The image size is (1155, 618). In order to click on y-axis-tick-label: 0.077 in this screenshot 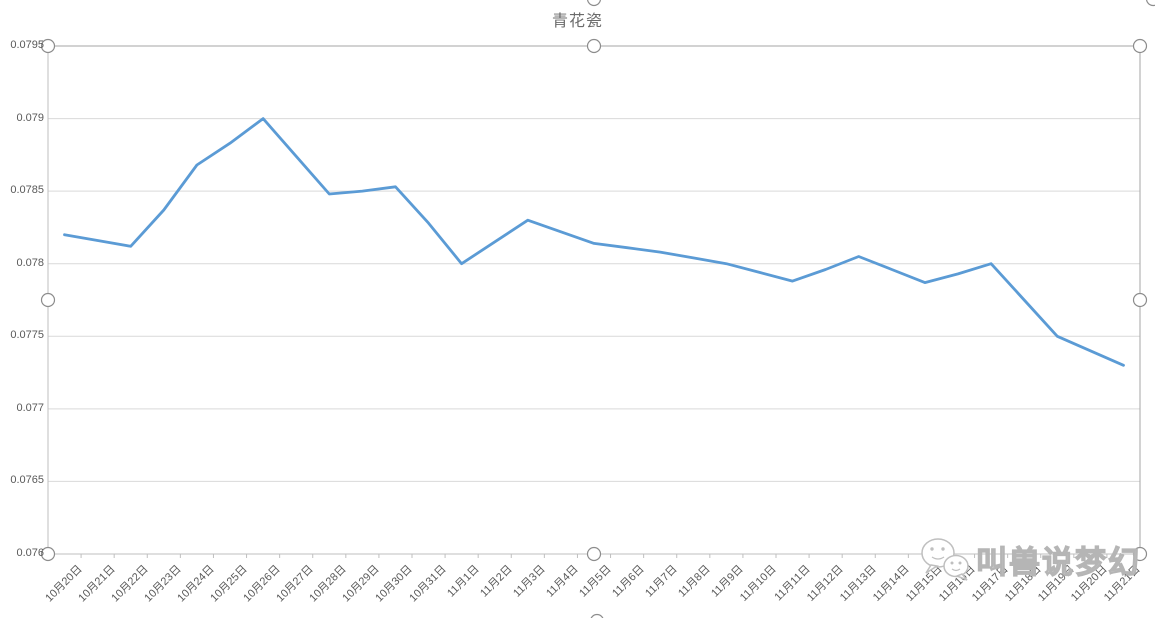, I will do `click(30, 407)`.